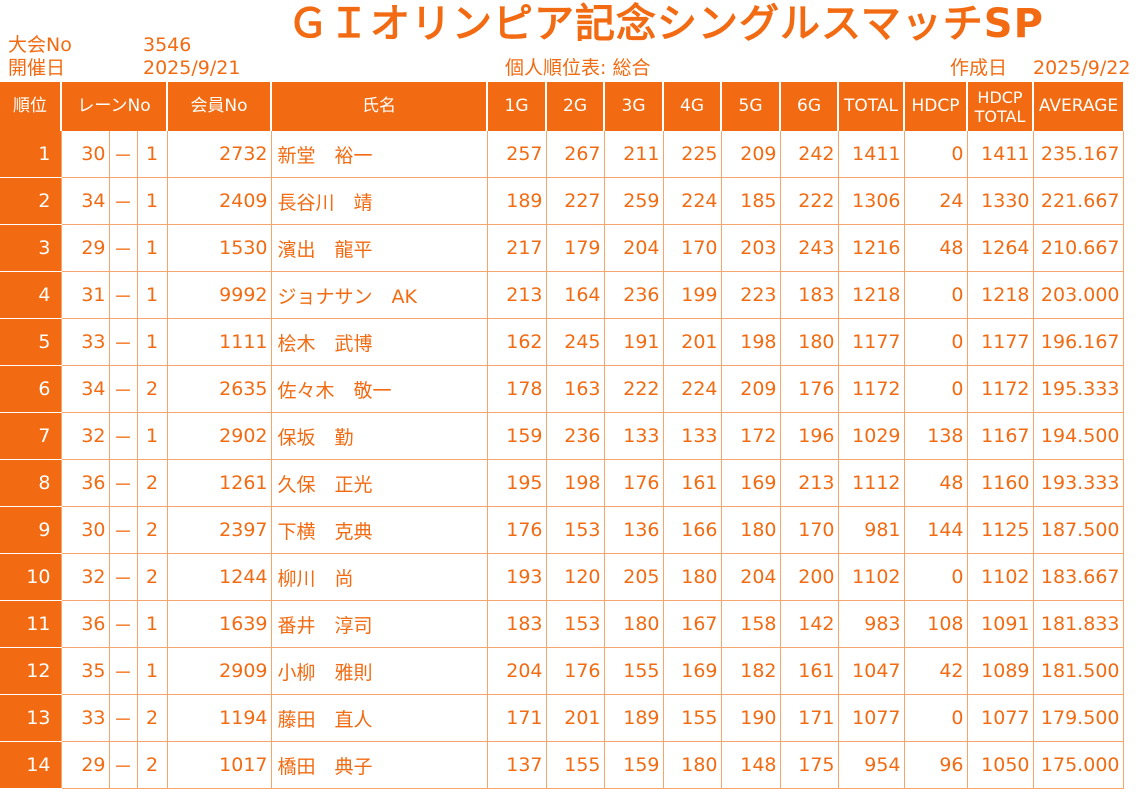  Describe the element at coordinates (808, 436) in the screenshot. I see `game6-cell: 196` at that location.